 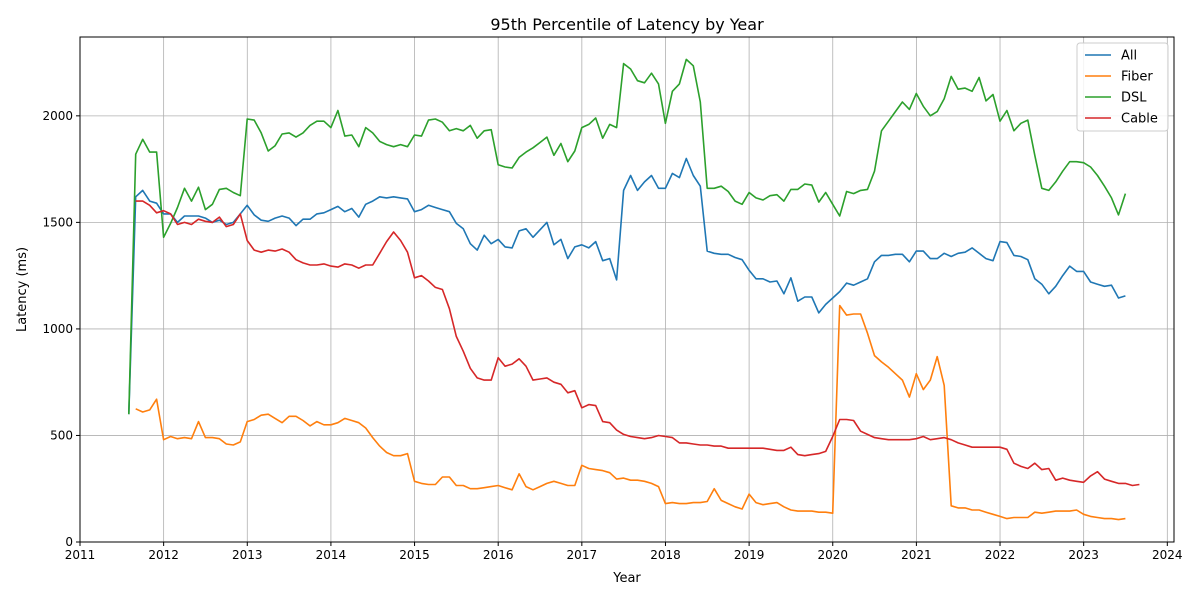 I want to click on x-tick-label: 2019, so click(x=749, y=555).